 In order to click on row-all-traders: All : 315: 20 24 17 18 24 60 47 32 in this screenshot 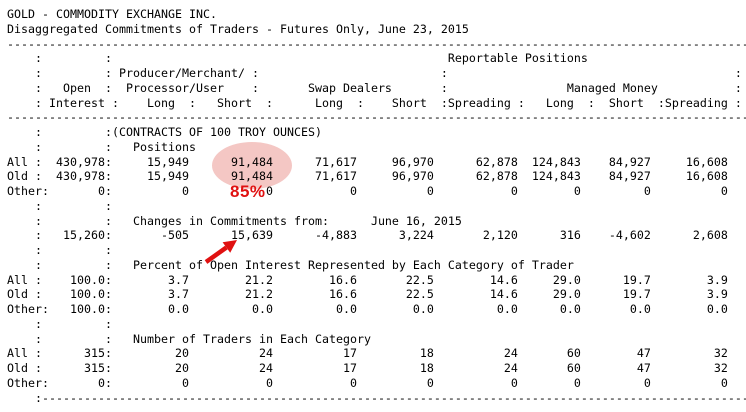, I will do `click(367, 353)`.